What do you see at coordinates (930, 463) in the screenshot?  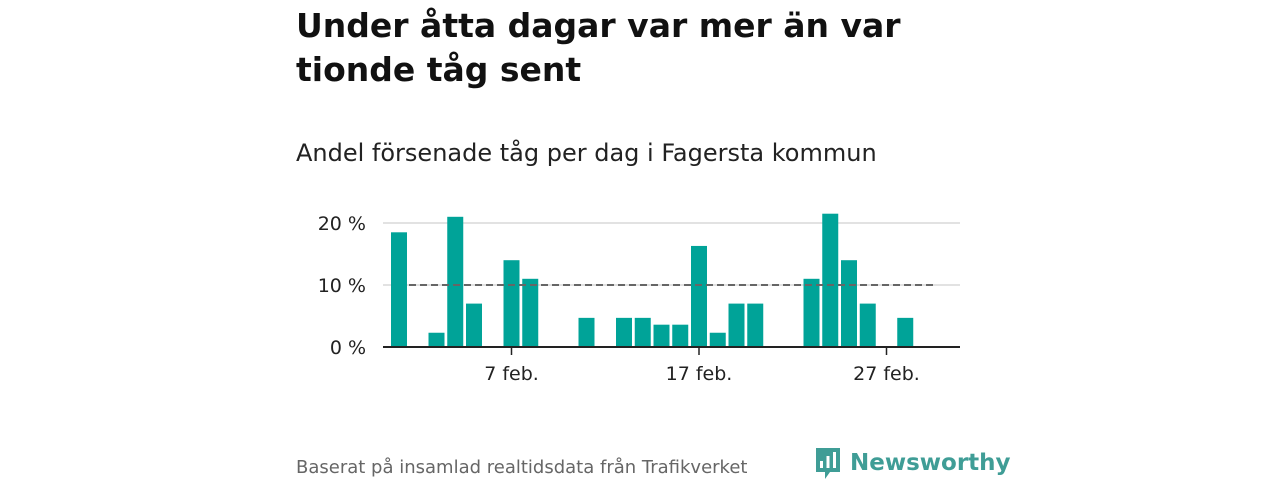 I see `brand-name: Newsworthy` at bounding box center [930, 463].